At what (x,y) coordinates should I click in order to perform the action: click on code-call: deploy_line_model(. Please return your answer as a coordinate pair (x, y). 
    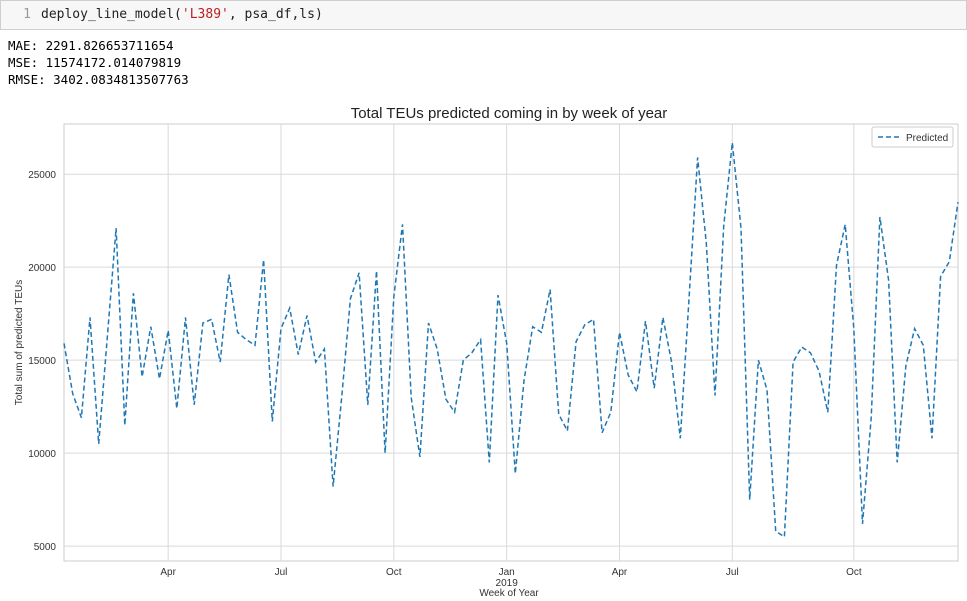
    Looking at the image, I should click on (111, 14).